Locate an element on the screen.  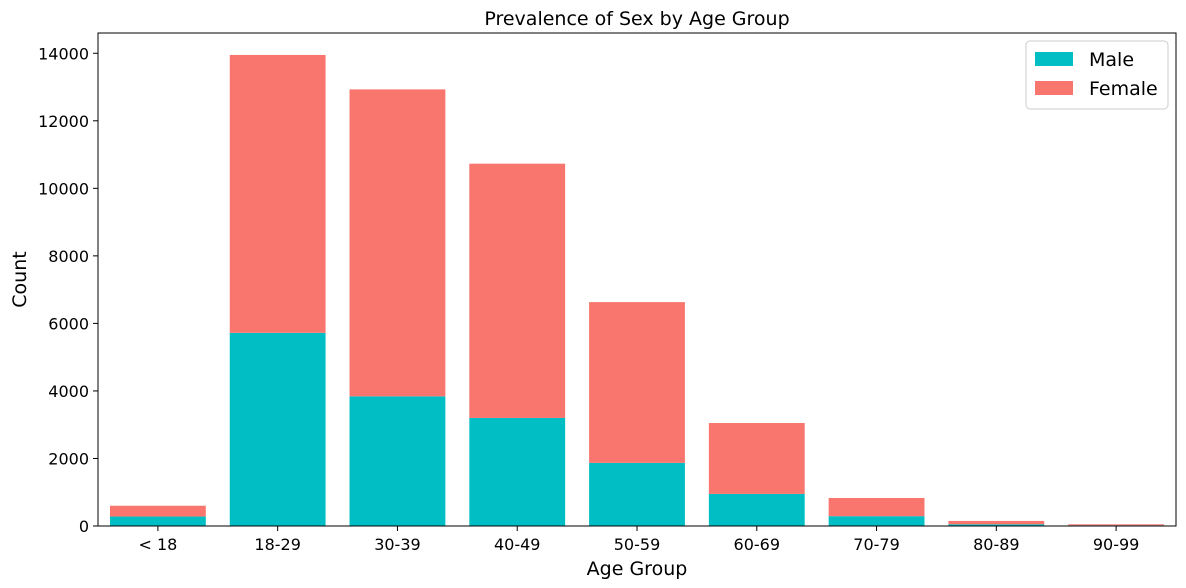
y-tick-label: 6000 is located at coordinates (68, 323).